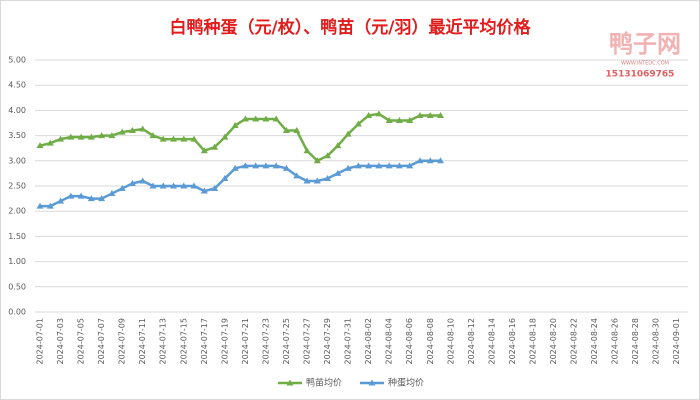 The height and width of the screenshot is (400, 700). I want to click on x-tick-label: 2024-07-15, so click(183, 341).